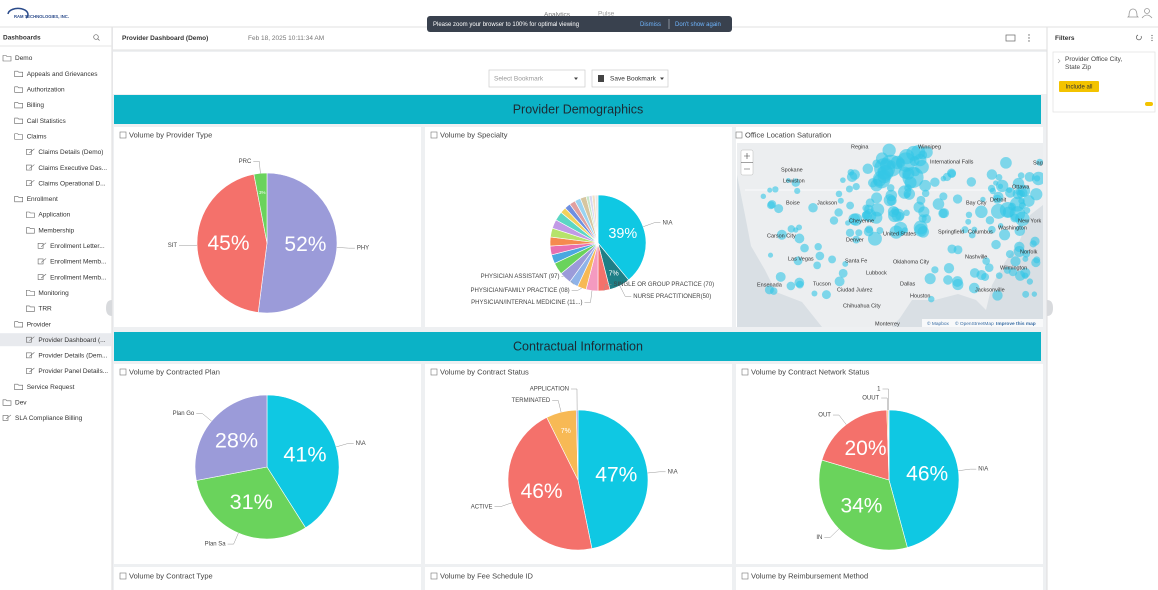 The height and width of the screenshot is (590, 1158). I want to click on sidebar-item: Dev, so click(21, 403).